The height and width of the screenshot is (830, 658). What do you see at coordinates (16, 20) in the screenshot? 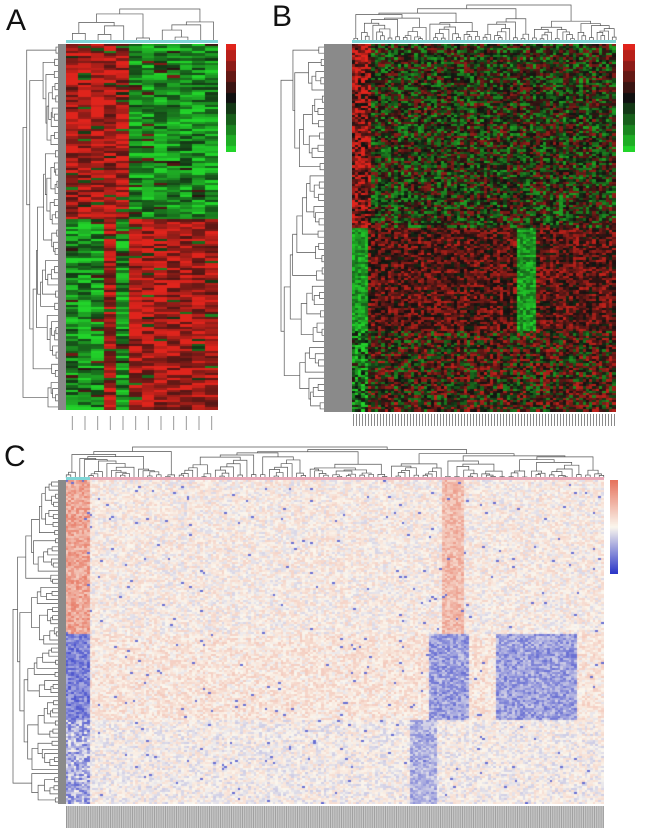
I see `panel-a-letter: A` at bounding box center [16, 20].